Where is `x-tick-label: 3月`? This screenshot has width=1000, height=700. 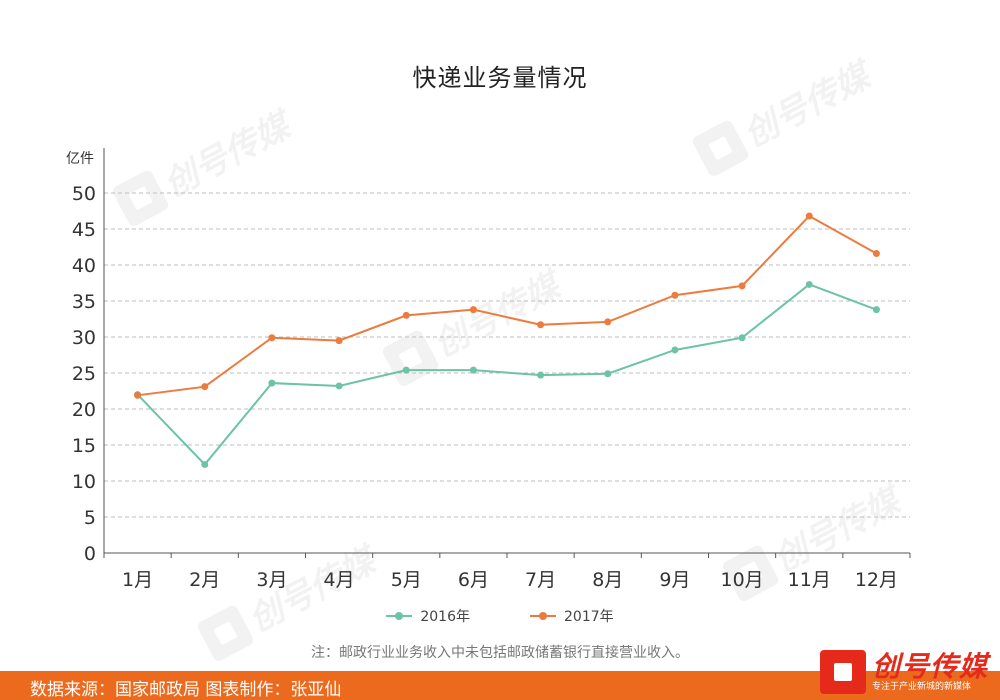 x-tick-label: 3月 is located at coordinates (271, 580).